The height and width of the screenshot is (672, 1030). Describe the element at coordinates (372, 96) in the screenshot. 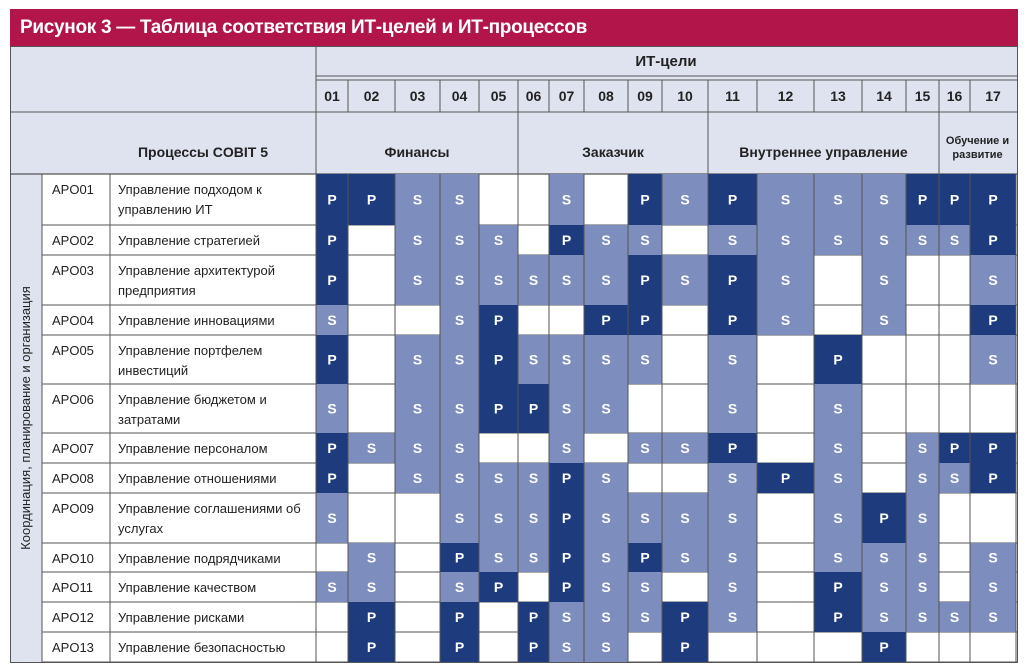

I see `goal-number: 02` at that location.